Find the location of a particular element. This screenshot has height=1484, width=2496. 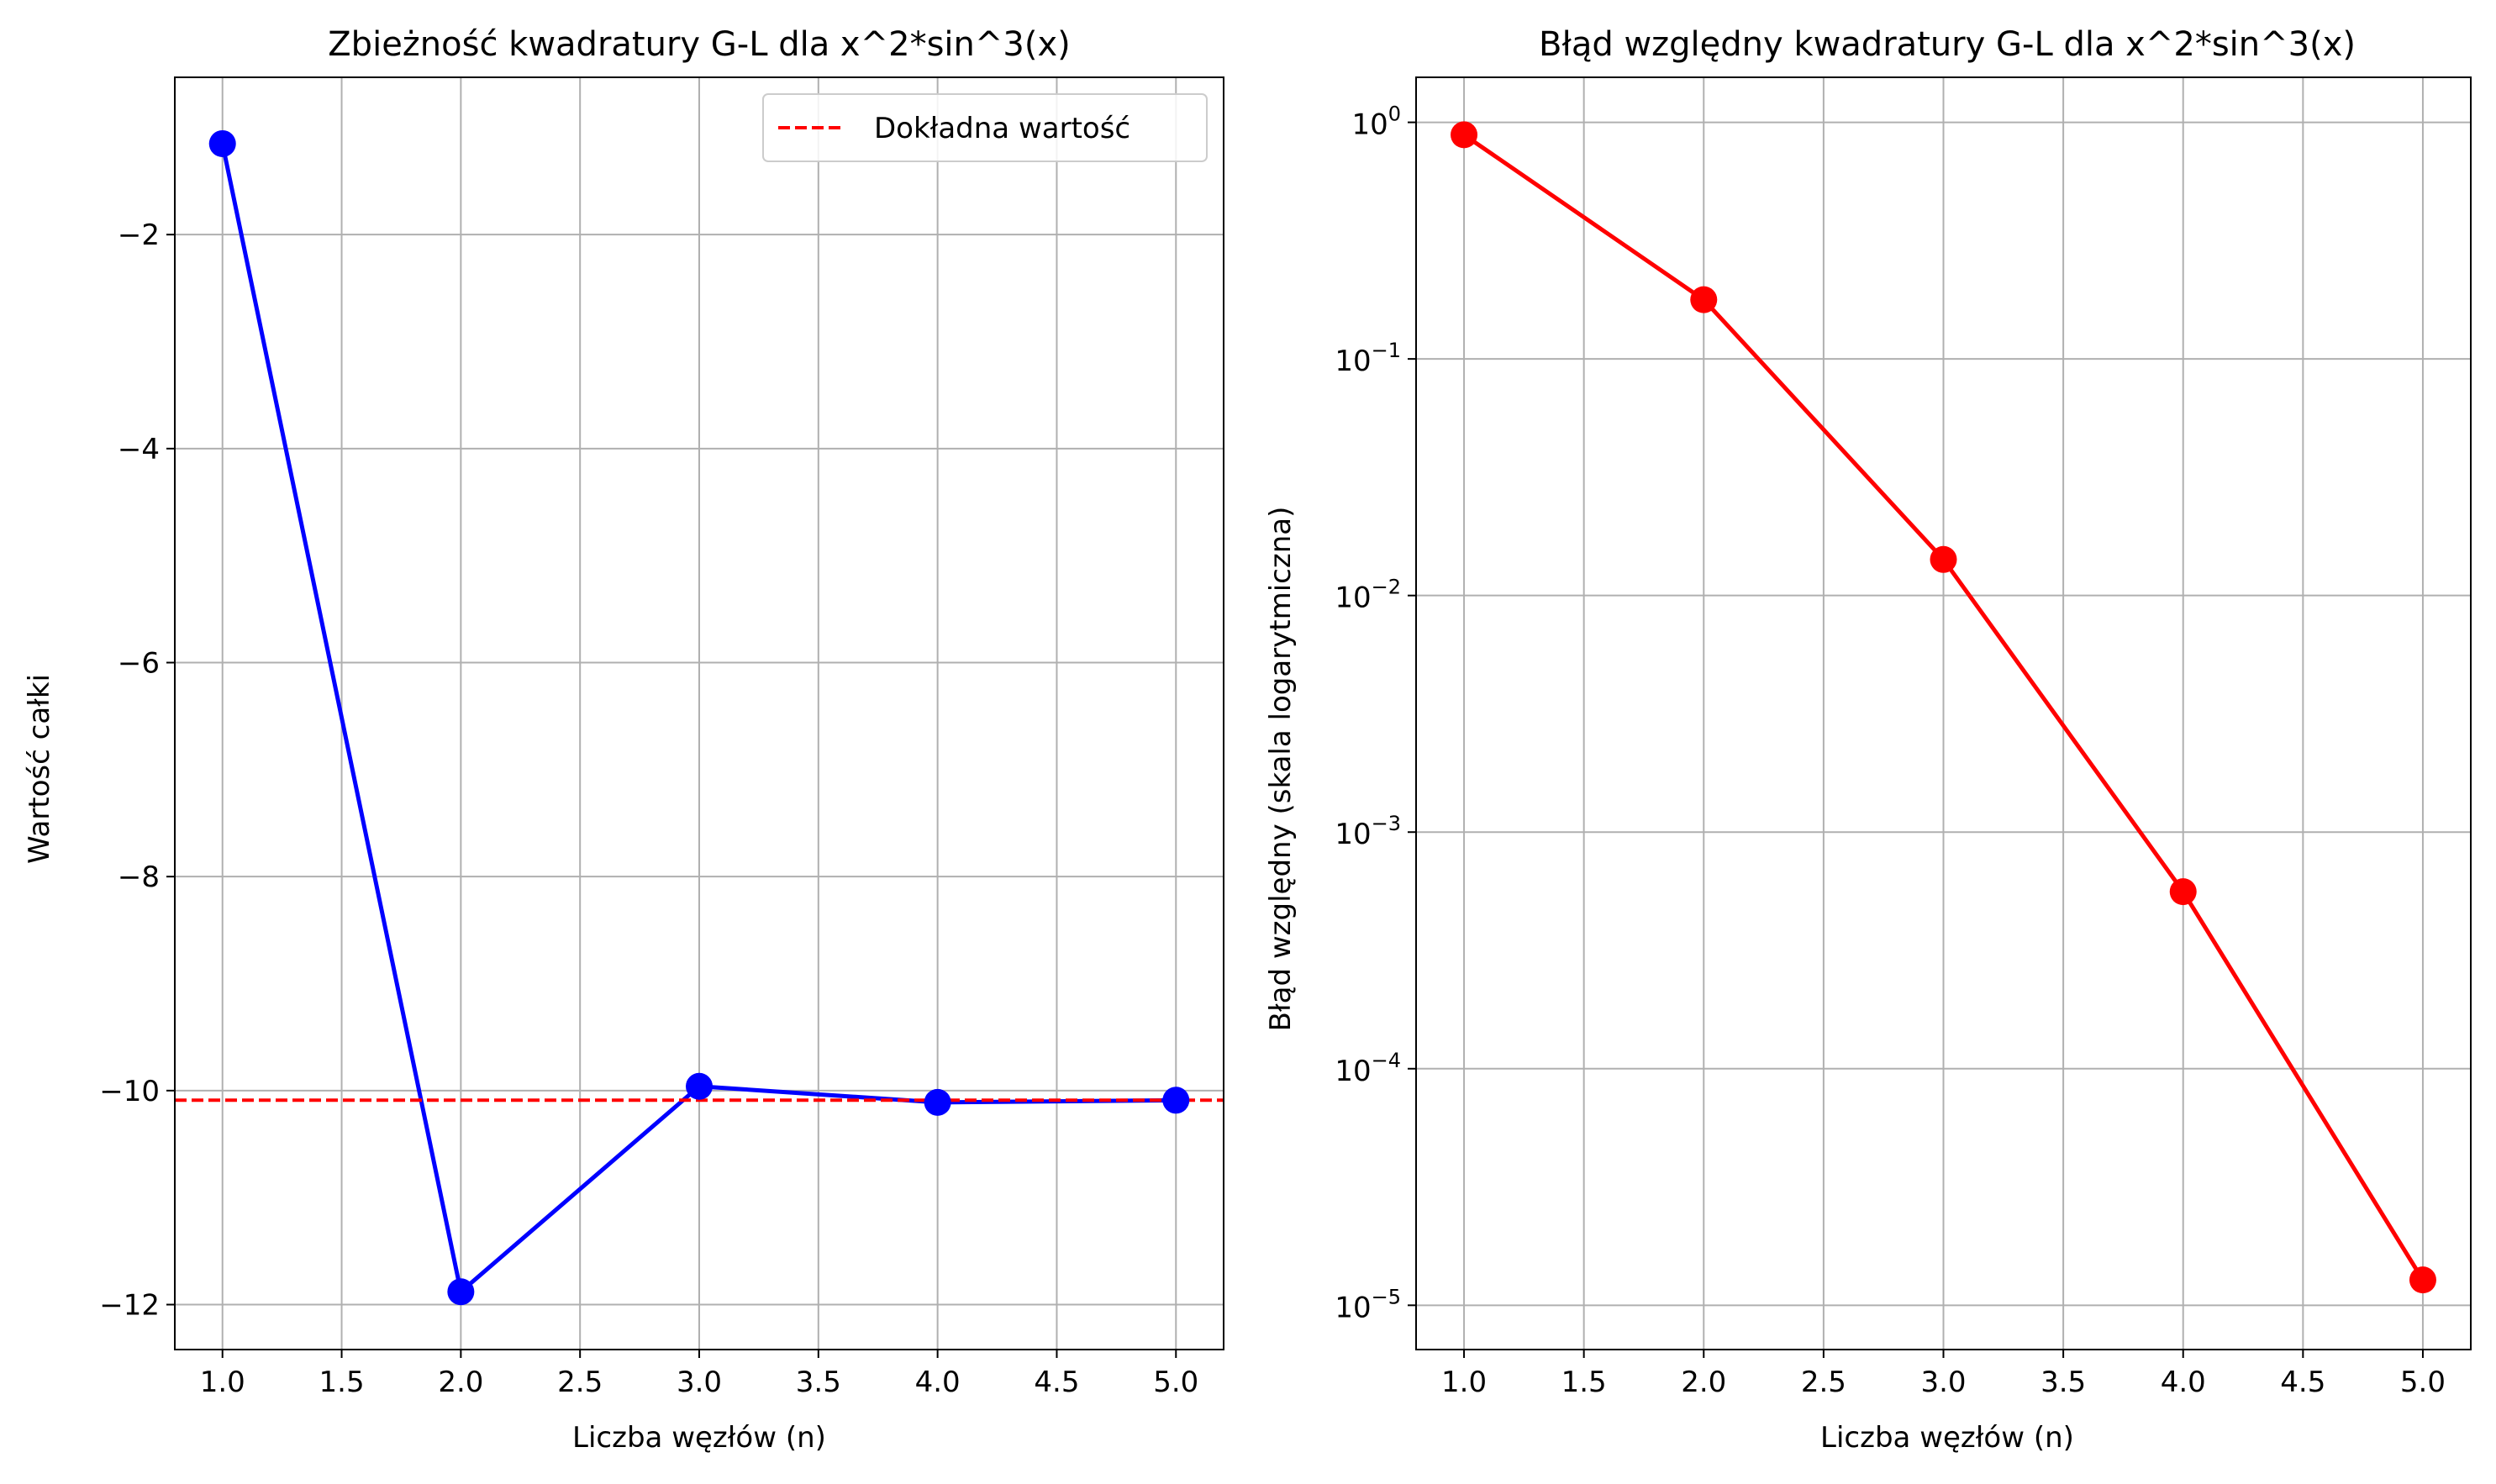

legend-box is located at coordinates (985, 128).